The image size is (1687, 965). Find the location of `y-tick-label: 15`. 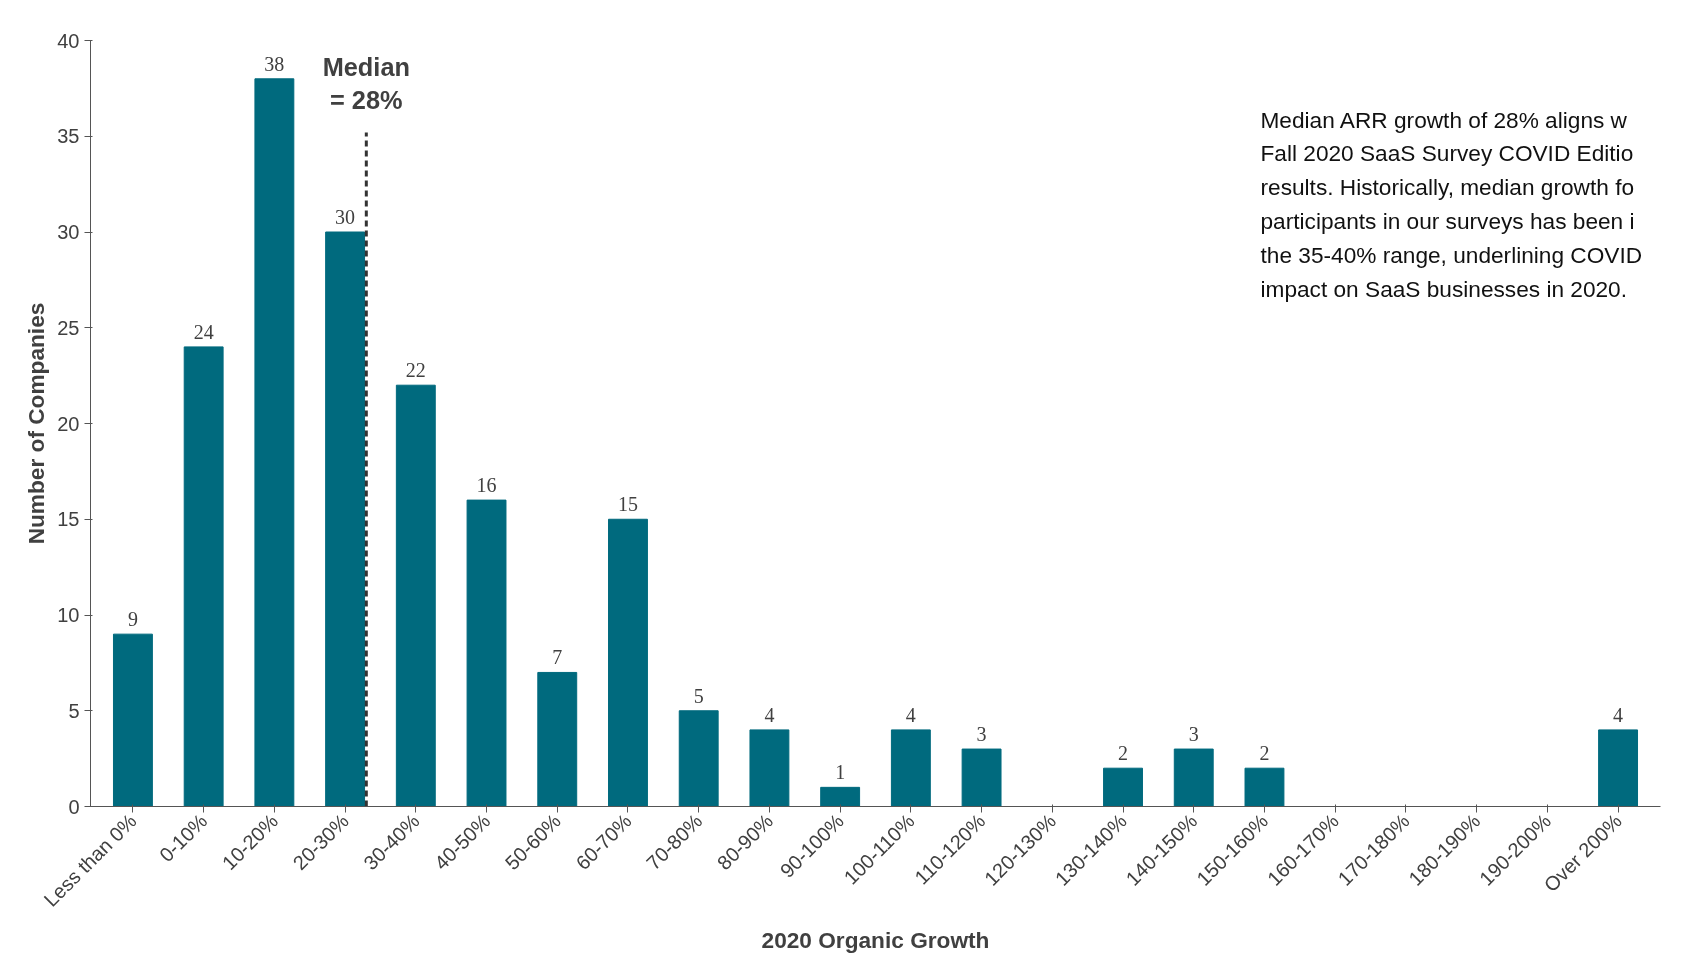

y-tick-label: 15 is located at coordinates (68, 519).